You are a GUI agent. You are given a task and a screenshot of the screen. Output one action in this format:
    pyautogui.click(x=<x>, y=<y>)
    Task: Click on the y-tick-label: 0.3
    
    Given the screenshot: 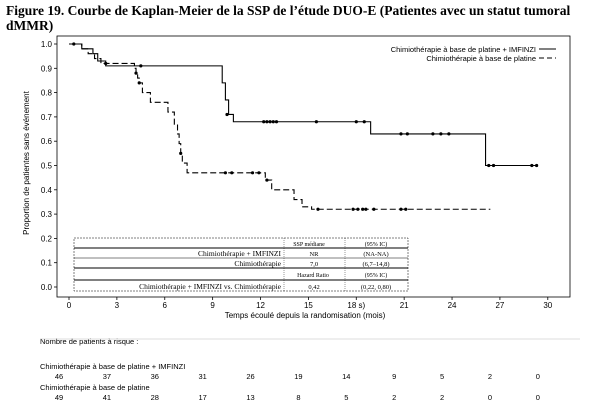 What is the action you would take?
    pyautogui.click(x=47, y=214)
    